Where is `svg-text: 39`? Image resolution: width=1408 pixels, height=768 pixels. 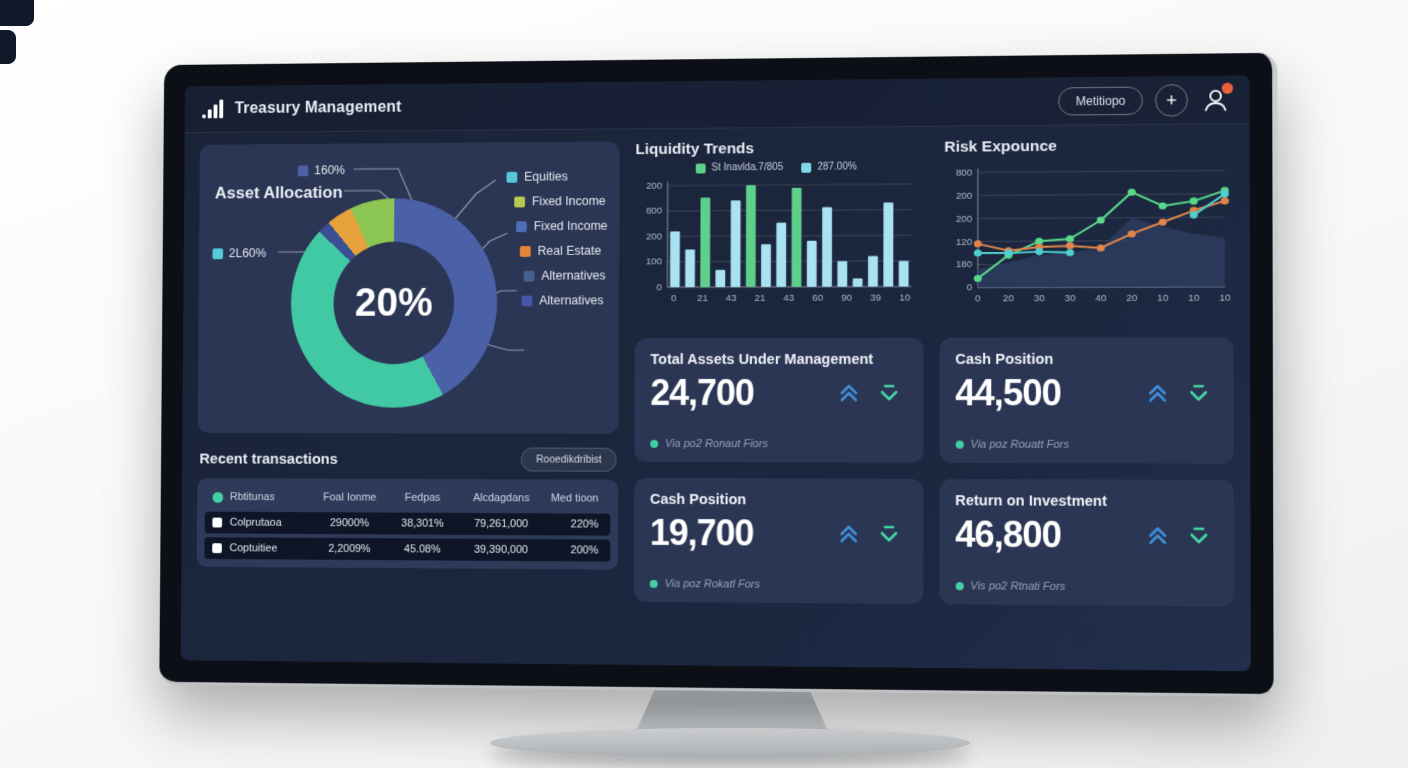
svg-text: 39 is located at coordinates (875, 298).